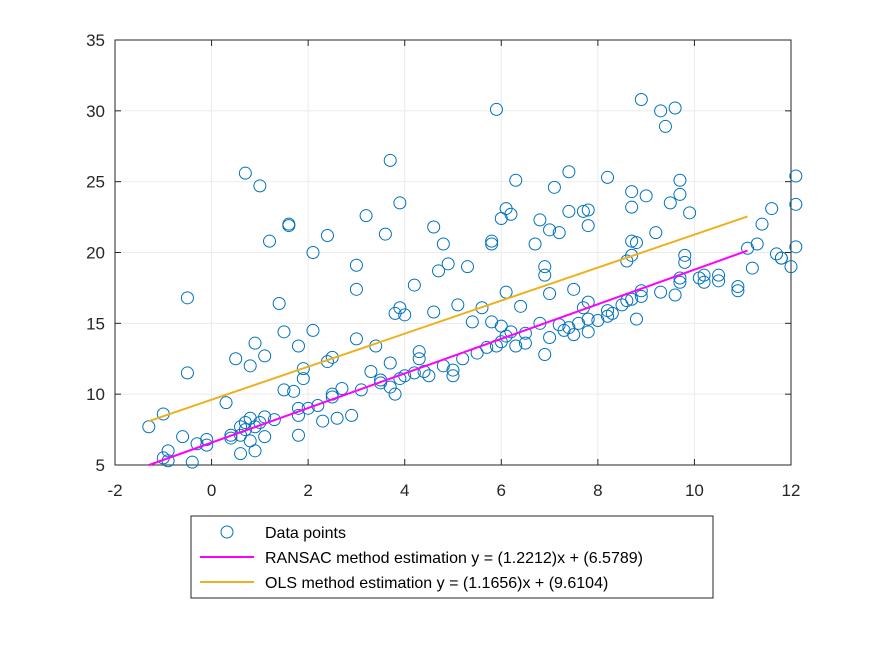  What do you see at coordinates (597, 490) in the screenshot?
I see `x-tick-label: 8` at bounding box center [597, 490].